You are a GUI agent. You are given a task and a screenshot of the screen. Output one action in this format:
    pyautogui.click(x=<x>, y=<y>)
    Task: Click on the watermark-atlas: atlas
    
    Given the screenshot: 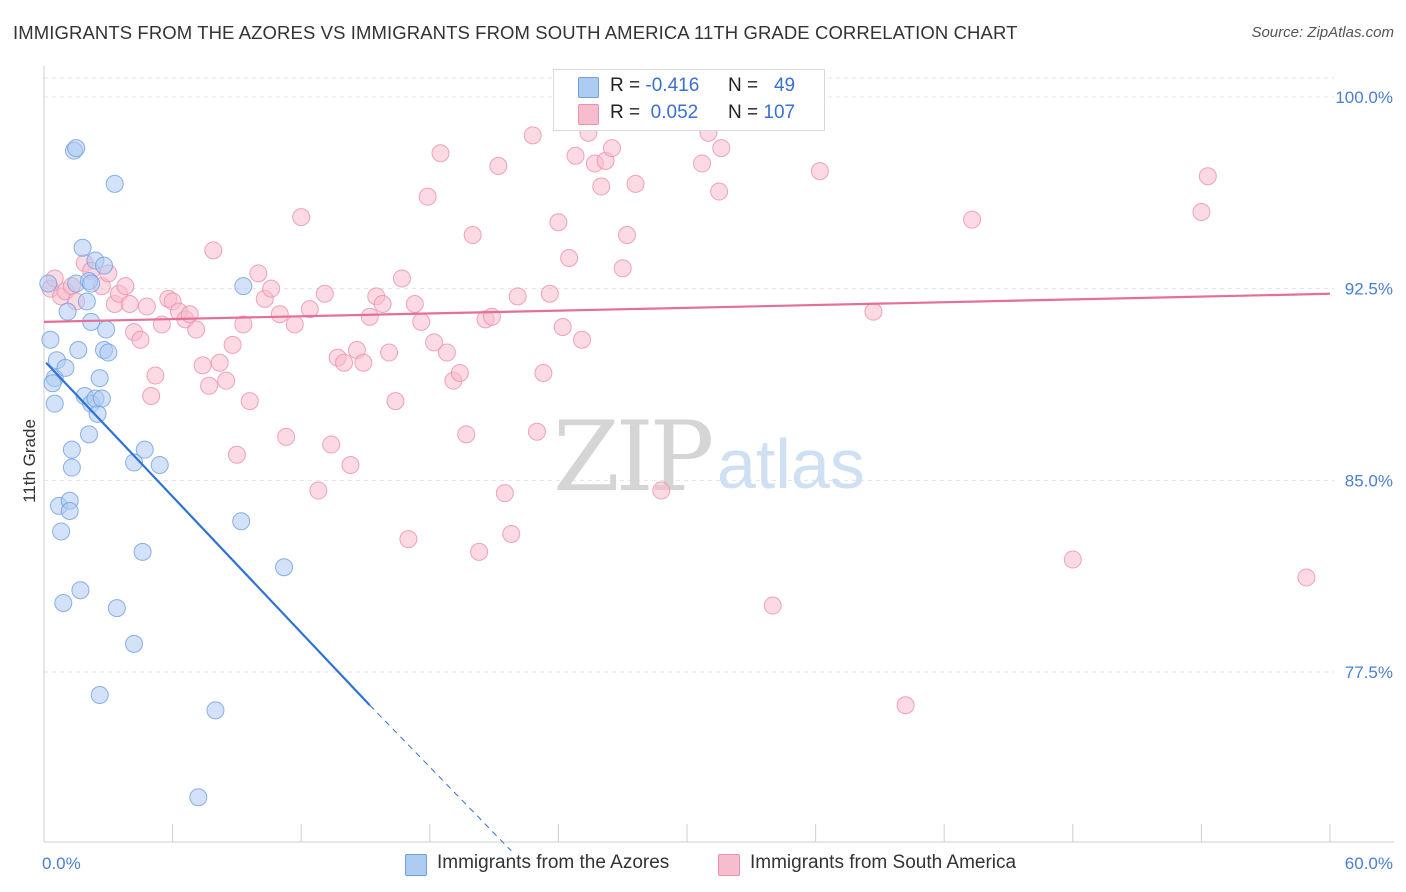 What is the action you would take?
    pyautogui.click(x=791, y=464)
    